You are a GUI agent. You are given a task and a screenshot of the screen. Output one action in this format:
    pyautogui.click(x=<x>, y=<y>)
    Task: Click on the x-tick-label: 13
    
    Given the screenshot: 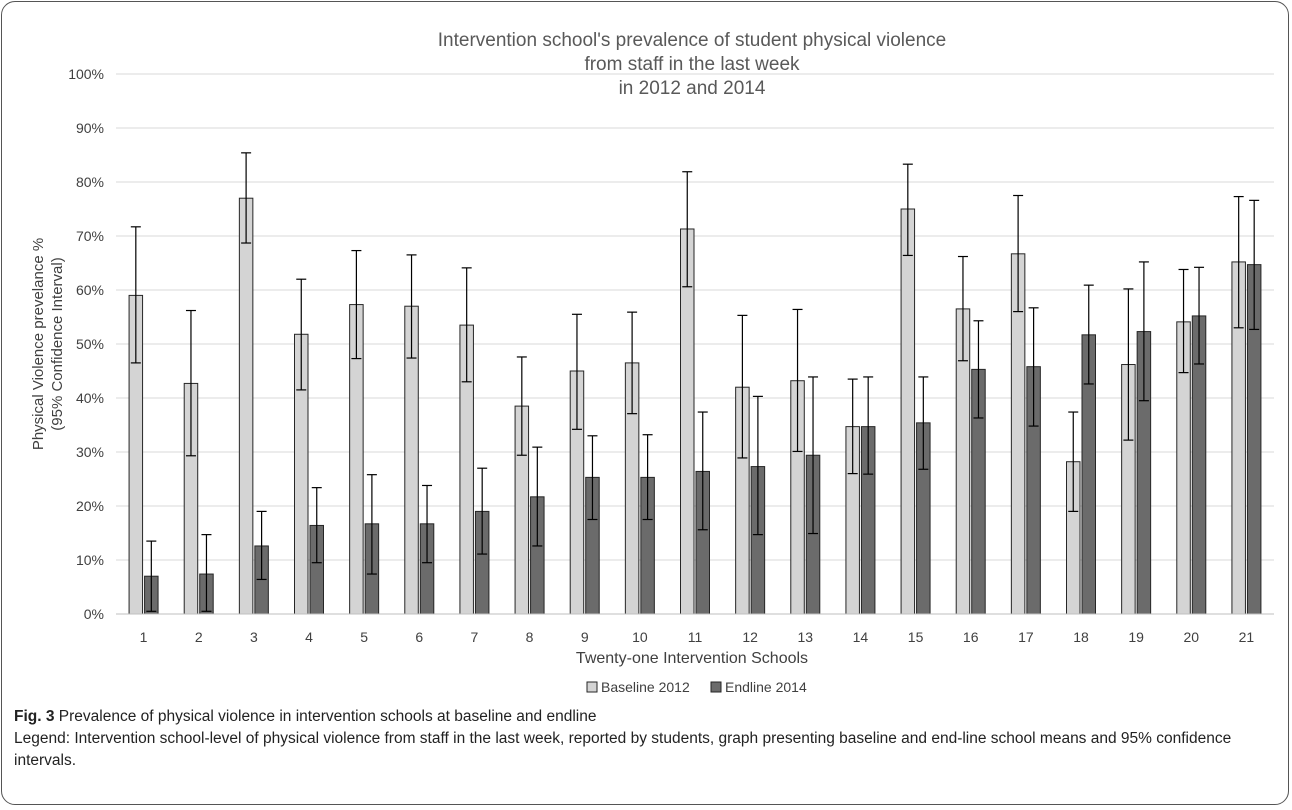 What is the action you would take?
    pyautogui.click(x=805, y=637)
    